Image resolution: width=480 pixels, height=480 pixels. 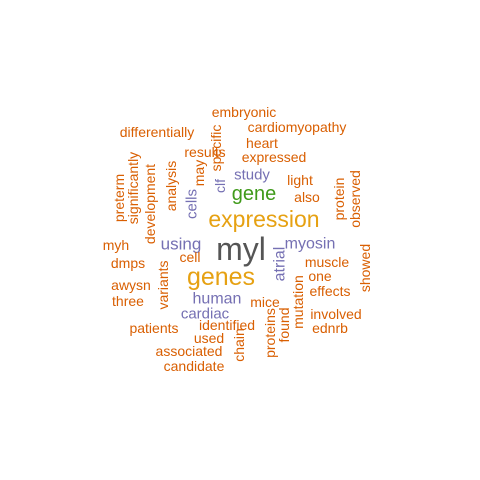 What do you see at coordinates (280, 264) in the screenshot?
I see `word-atrial: atrial` at bounding box center [280, 264].